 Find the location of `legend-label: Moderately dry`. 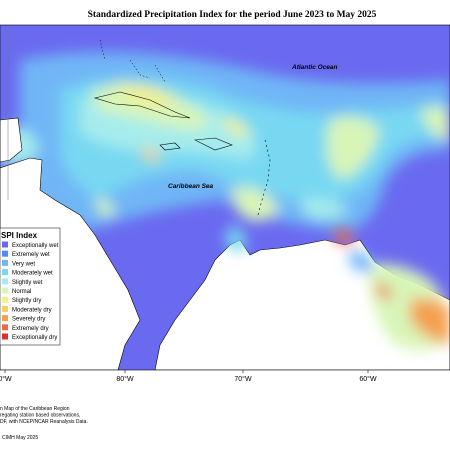

legend-label: Moderately dry is located at coordinates (32, 310).